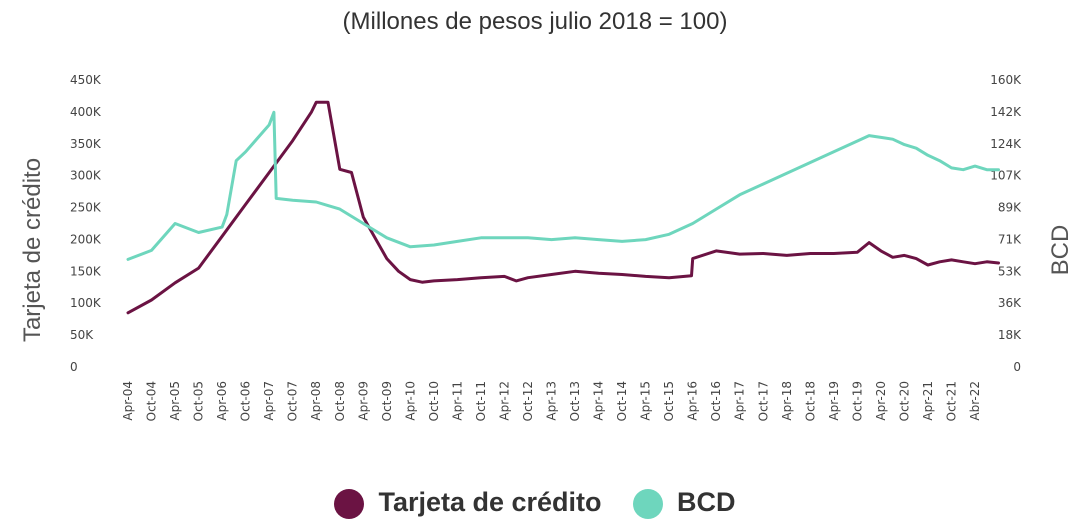 This screenshot has width=1070, height=523. What do you see at coordinates (693, 401) in the screenshot?
I see `x-tick-label: Apr-16` at bounding box center [693, 401].